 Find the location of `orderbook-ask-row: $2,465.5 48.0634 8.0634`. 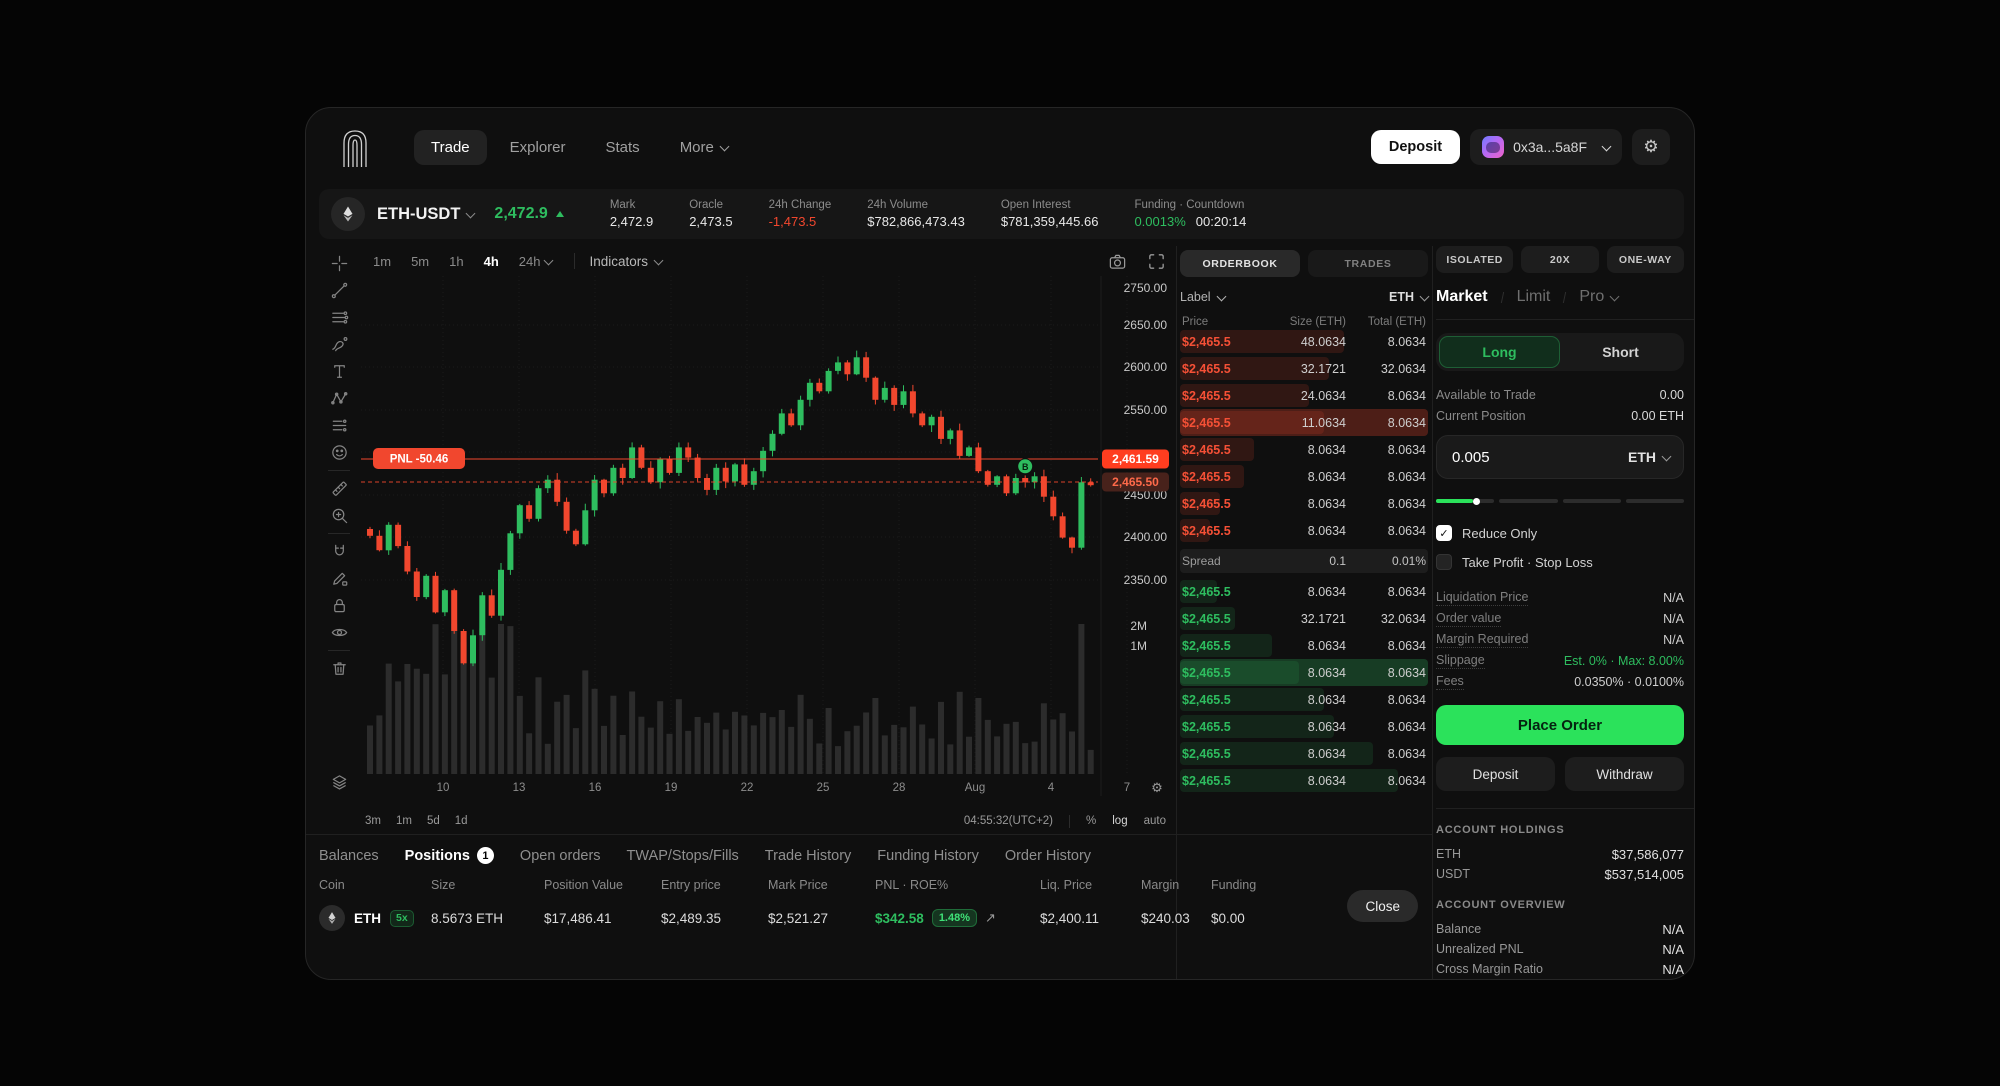

orderbook-ask-row: $2,465.5 48.0634 8.0634 is located at coordinates (1304, 341).